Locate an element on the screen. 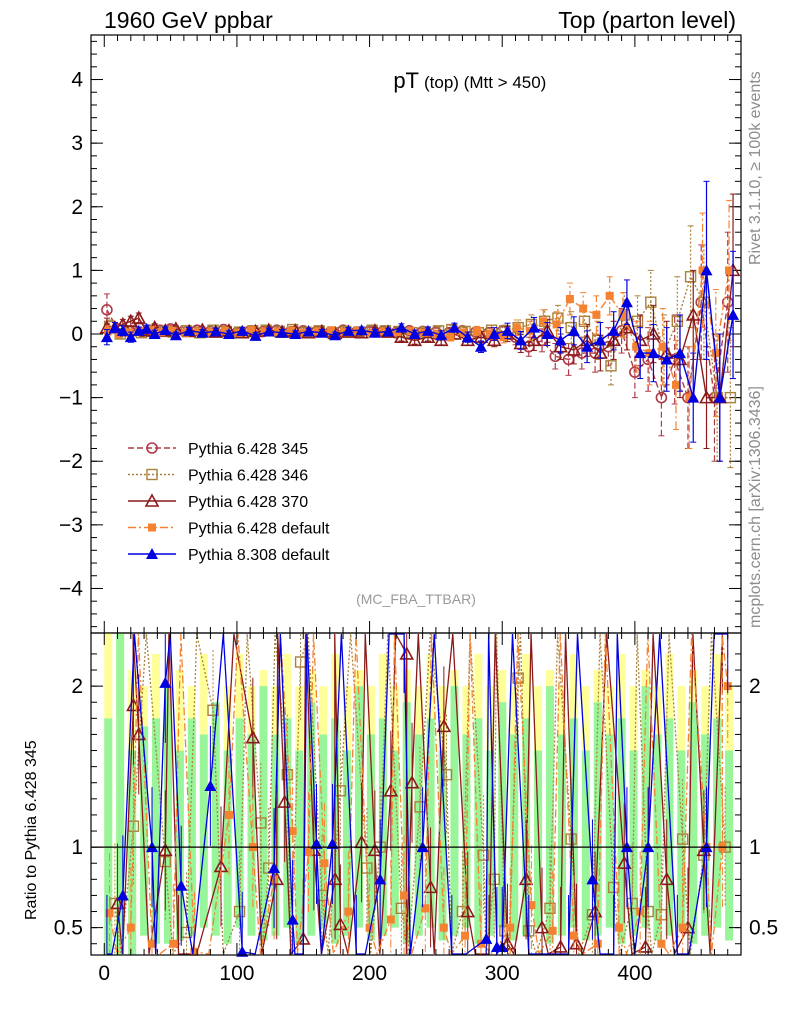 Image resolution: width=786 pixels, height=1024 pixels. ratio-y-axis-label: Ratio to Pythia 6.428 345 is located at coordinates (31, 830).